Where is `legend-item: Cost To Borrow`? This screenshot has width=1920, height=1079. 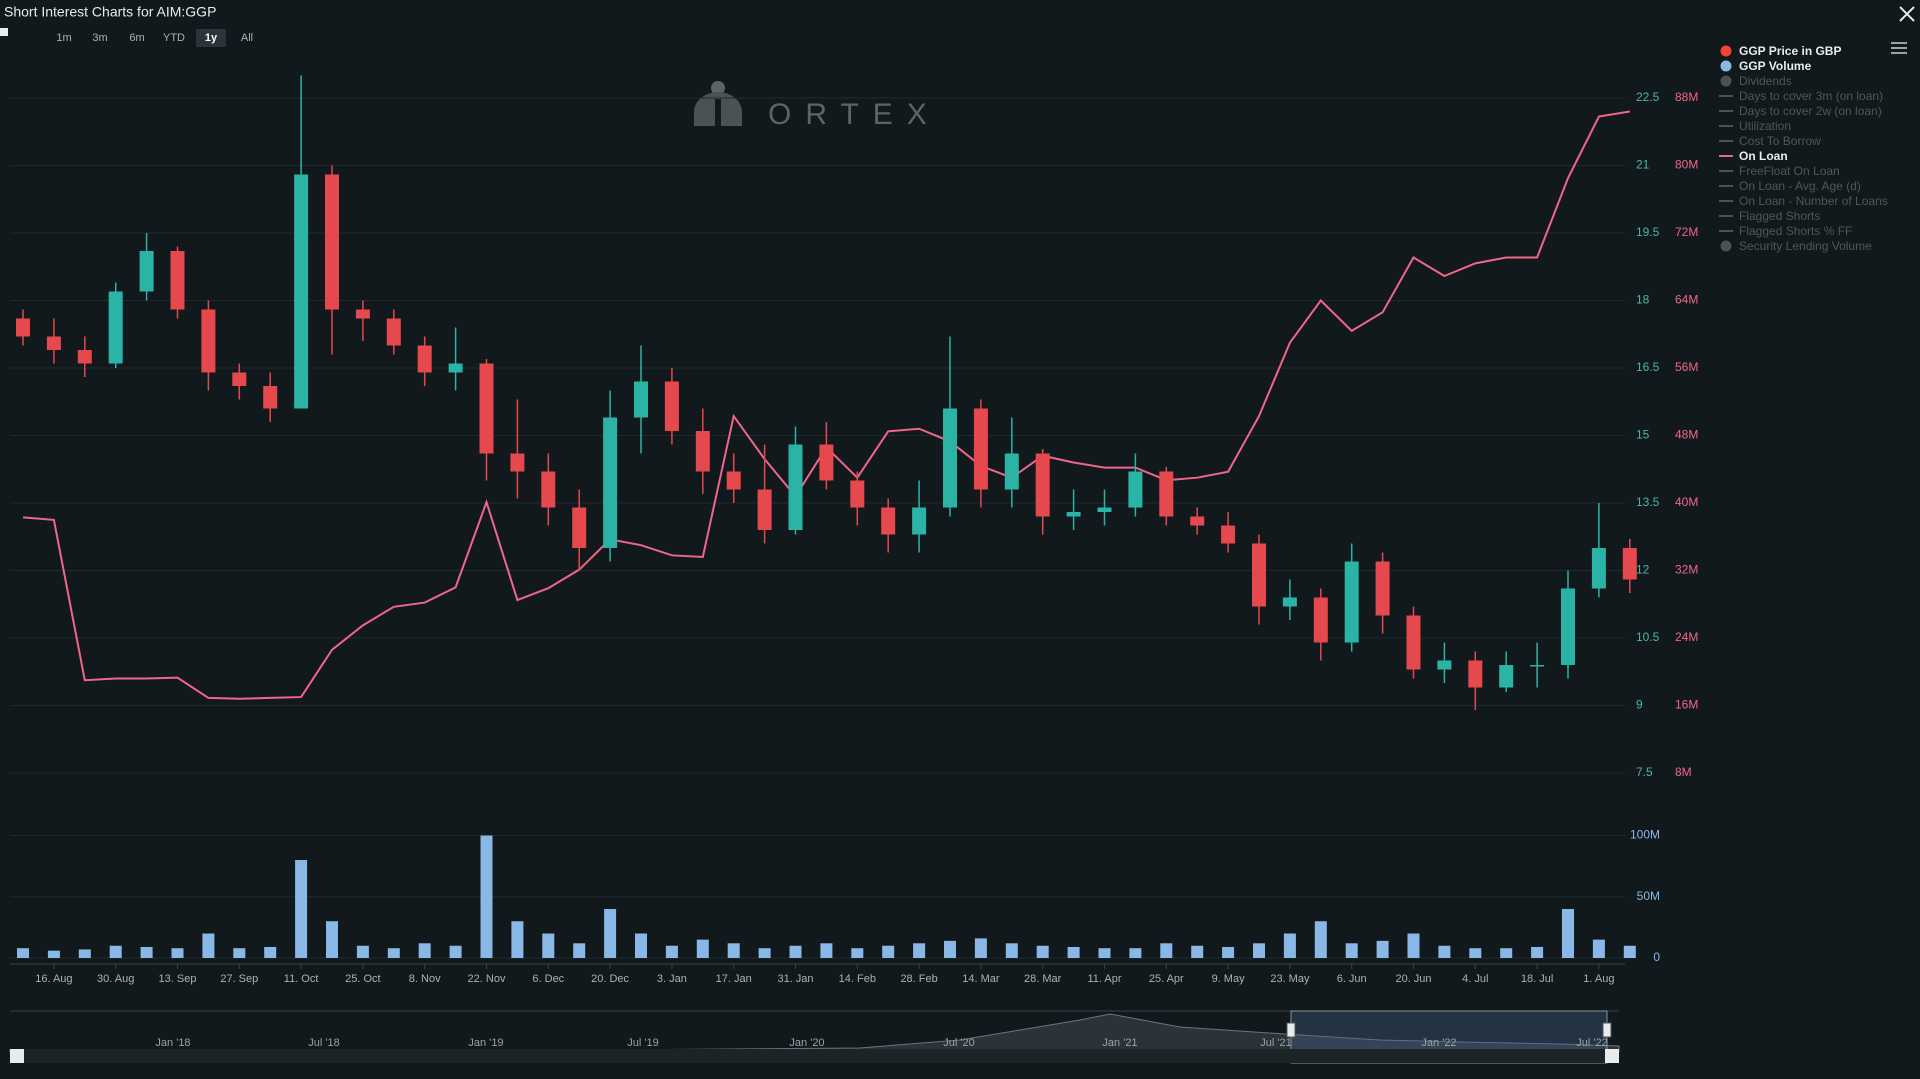 legend-item: Cost To Borrow is located at coordinates (1780, 141).